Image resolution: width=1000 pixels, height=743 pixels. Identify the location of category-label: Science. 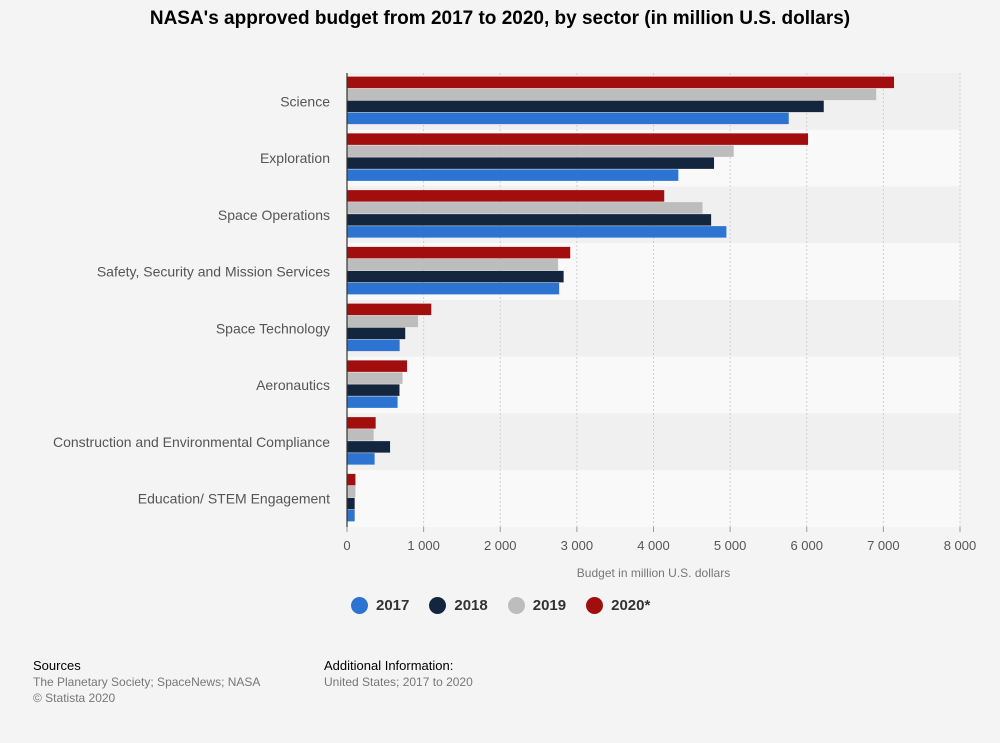
(305, 101).